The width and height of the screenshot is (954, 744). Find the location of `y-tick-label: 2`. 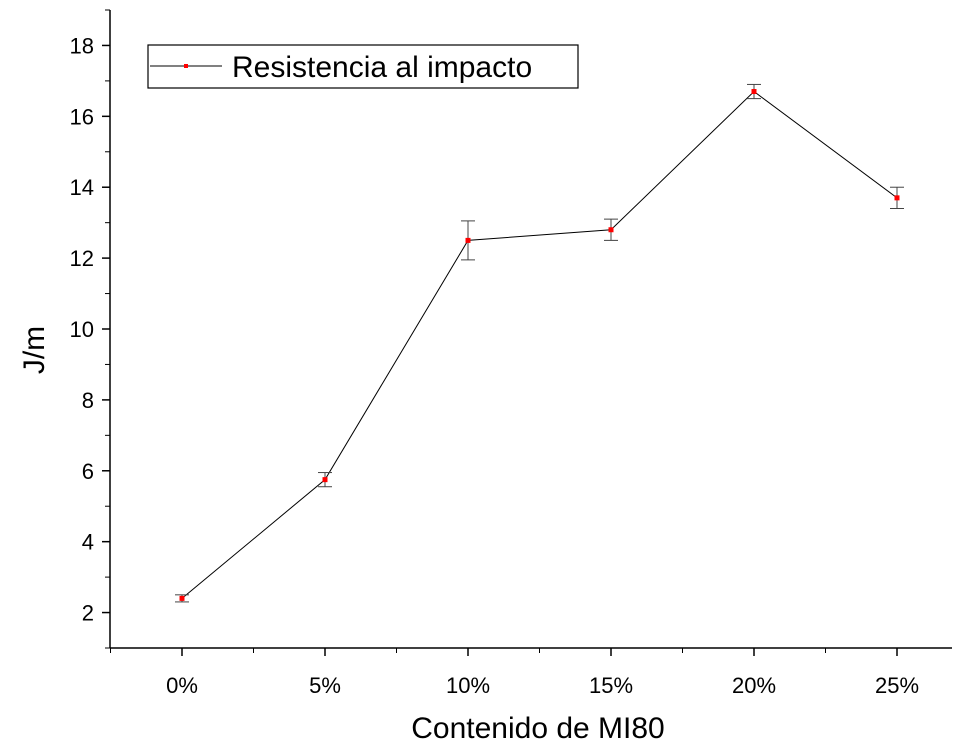

y-tick-label: 2 is located at coordinates (88, 613).